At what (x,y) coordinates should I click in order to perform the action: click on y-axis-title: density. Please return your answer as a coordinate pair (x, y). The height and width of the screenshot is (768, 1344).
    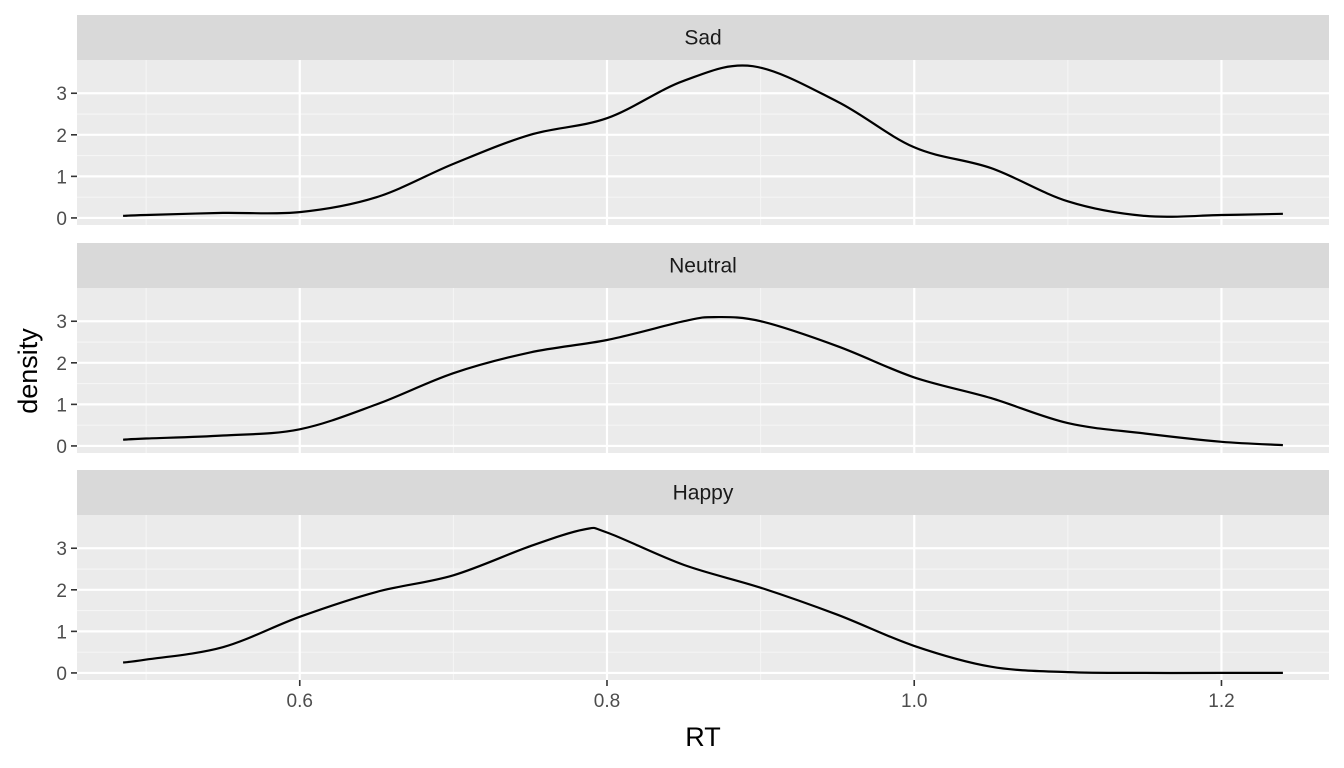
    Looking at the image, I should click on (28, 371).